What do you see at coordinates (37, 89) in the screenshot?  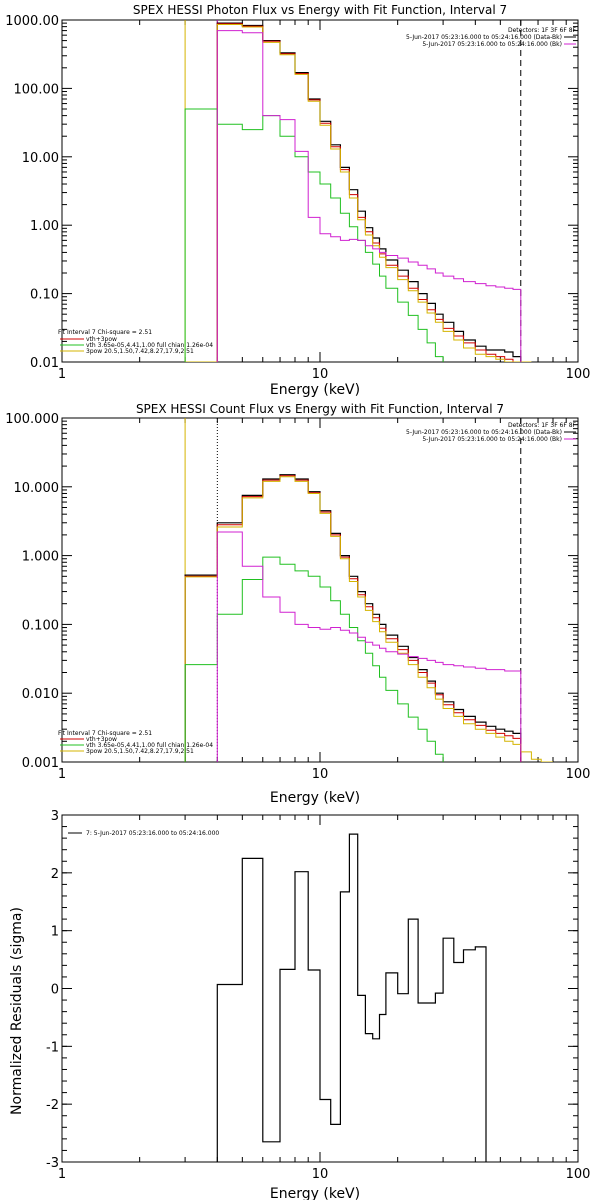 I see `y-tick-label: 100.00` at bounding box center [37, 89].